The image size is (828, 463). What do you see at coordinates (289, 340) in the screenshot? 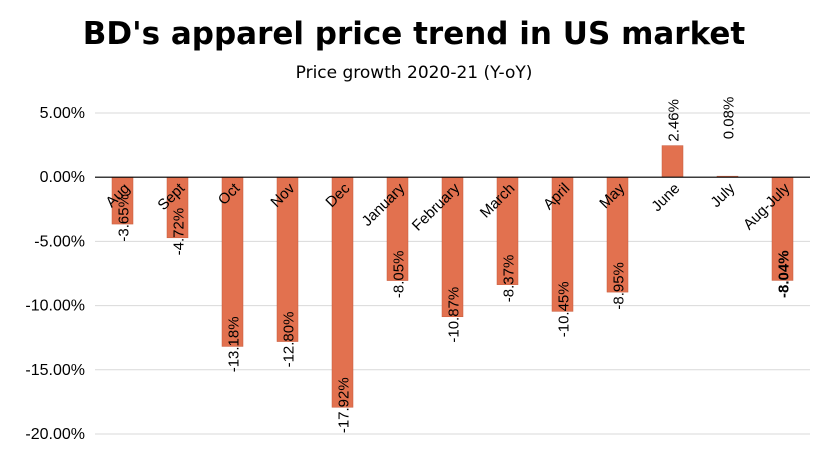
I see `data-label: -12.80%` at bounding box center [289, 340].